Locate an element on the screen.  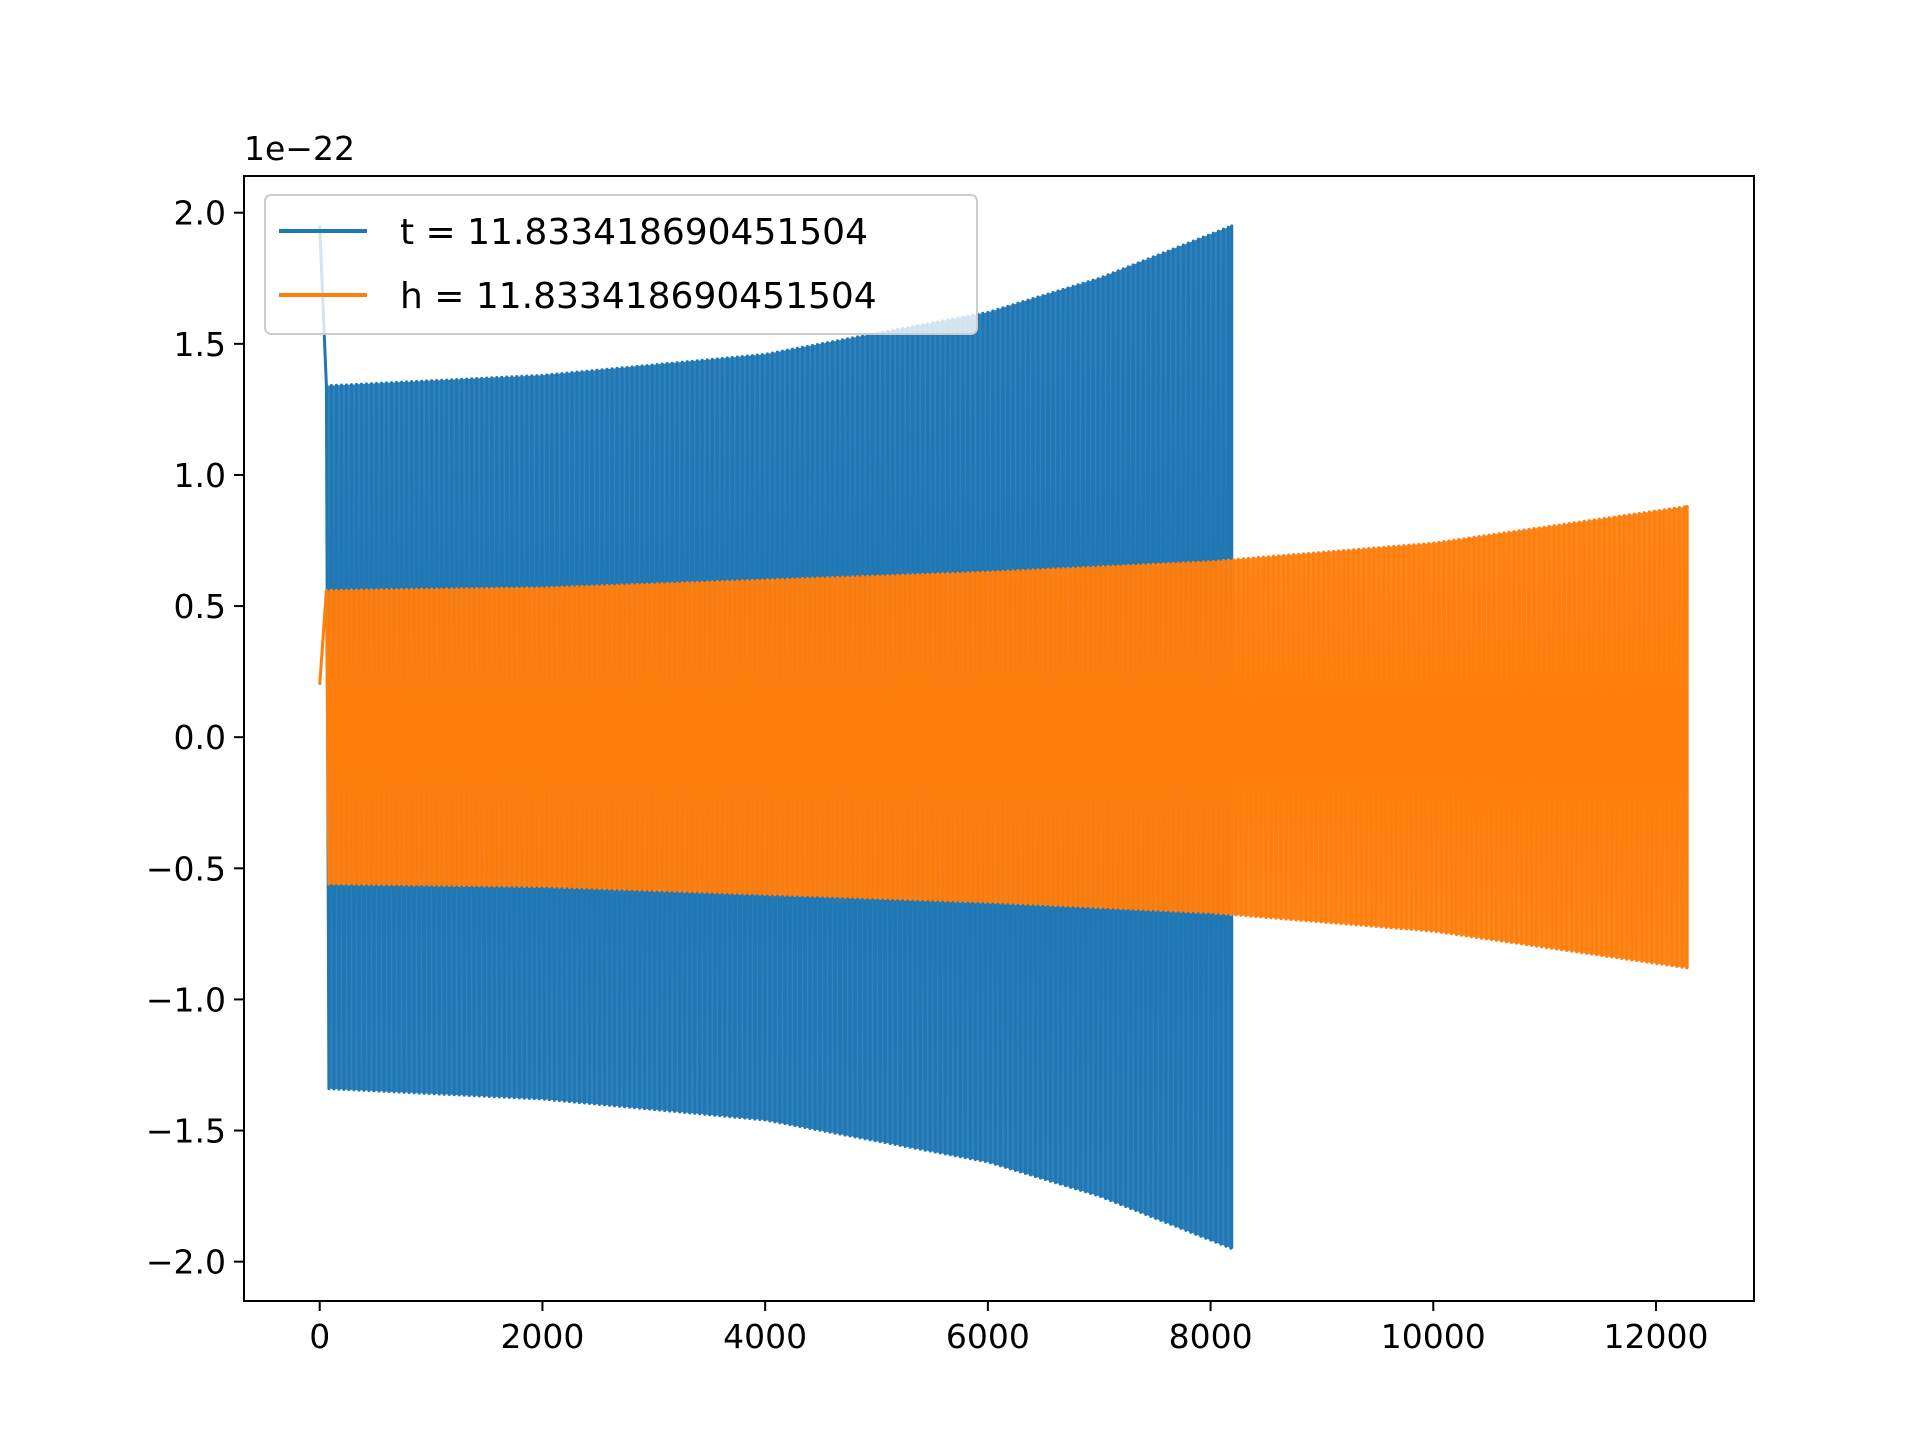
y-offset-label: 1e−22 is located at coordinates (299, 148).